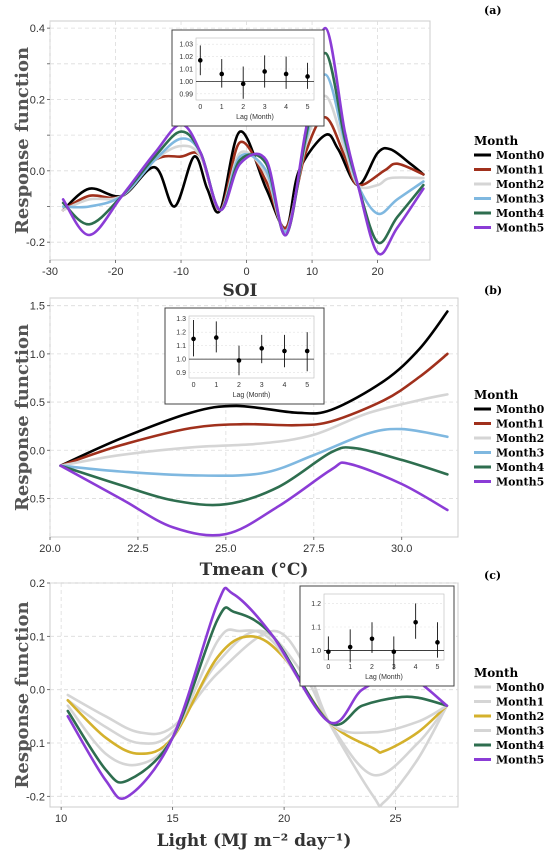 The height and width of the screenshot is (854, 550). I want to click on x-axis-title: SOI, so click(239, 291).